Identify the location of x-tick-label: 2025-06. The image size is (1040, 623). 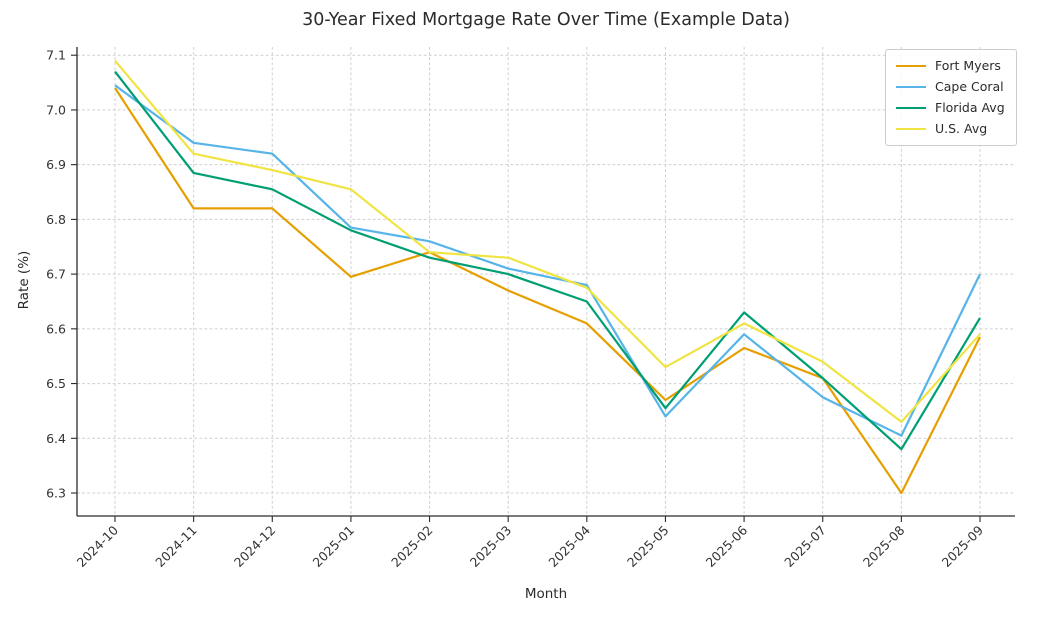
(727, 546).